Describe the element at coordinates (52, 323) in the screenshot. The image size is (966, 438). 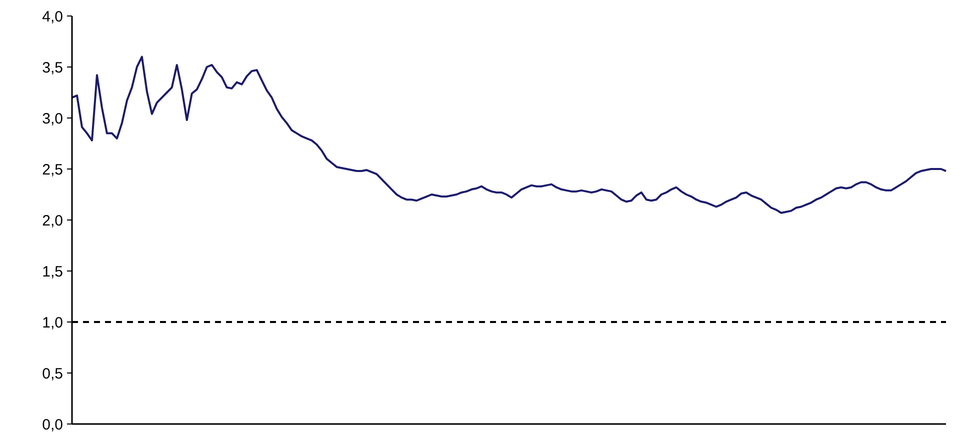
I see `y-tick-label: 1,0` at that location.